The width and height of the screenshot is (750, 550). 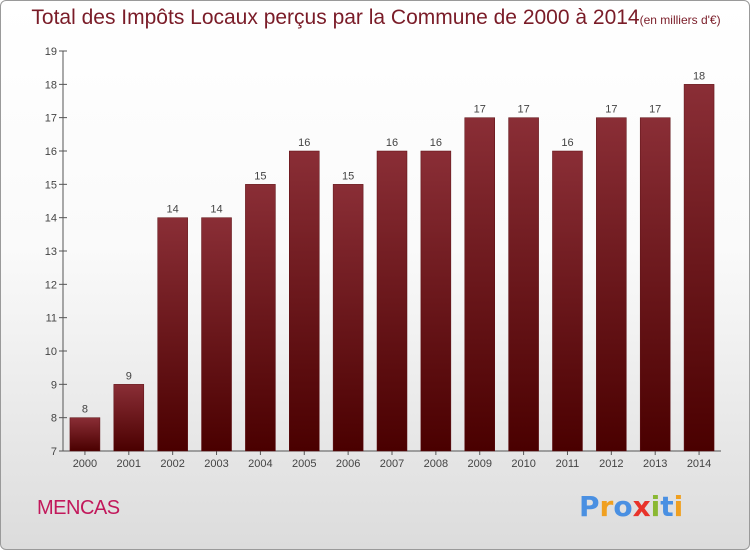 I want to click on x-tick-label-2012: 2012, so click(x=611, y=464).